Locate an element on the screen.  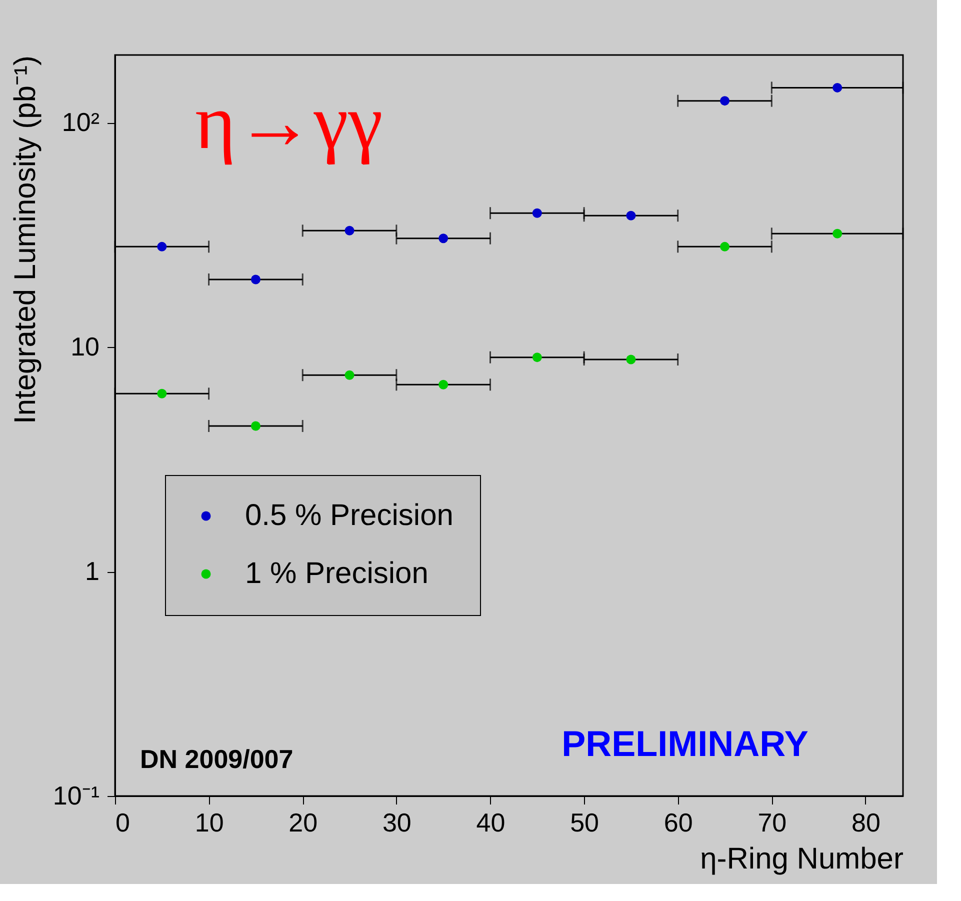
x-tick-label: 40 is located at coordinates (491, 823).